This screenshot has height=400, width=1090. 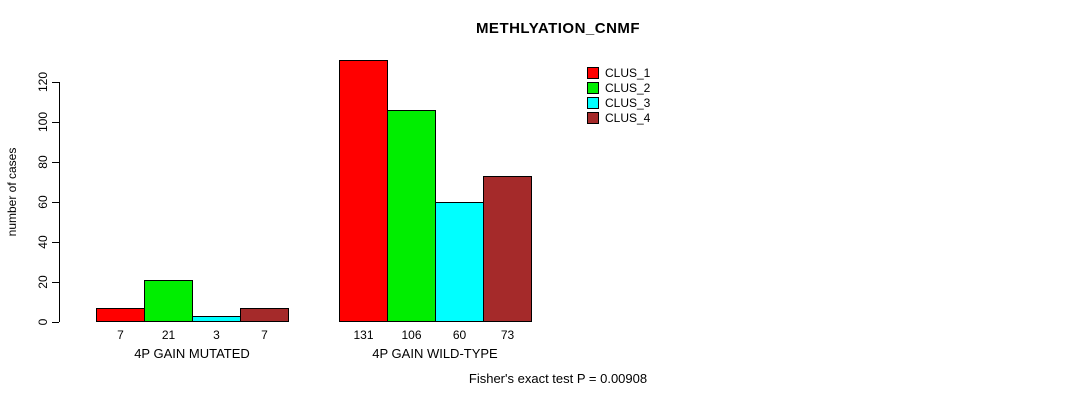 I want to click on bar-value-label: 60, so click(x=459, y=335).